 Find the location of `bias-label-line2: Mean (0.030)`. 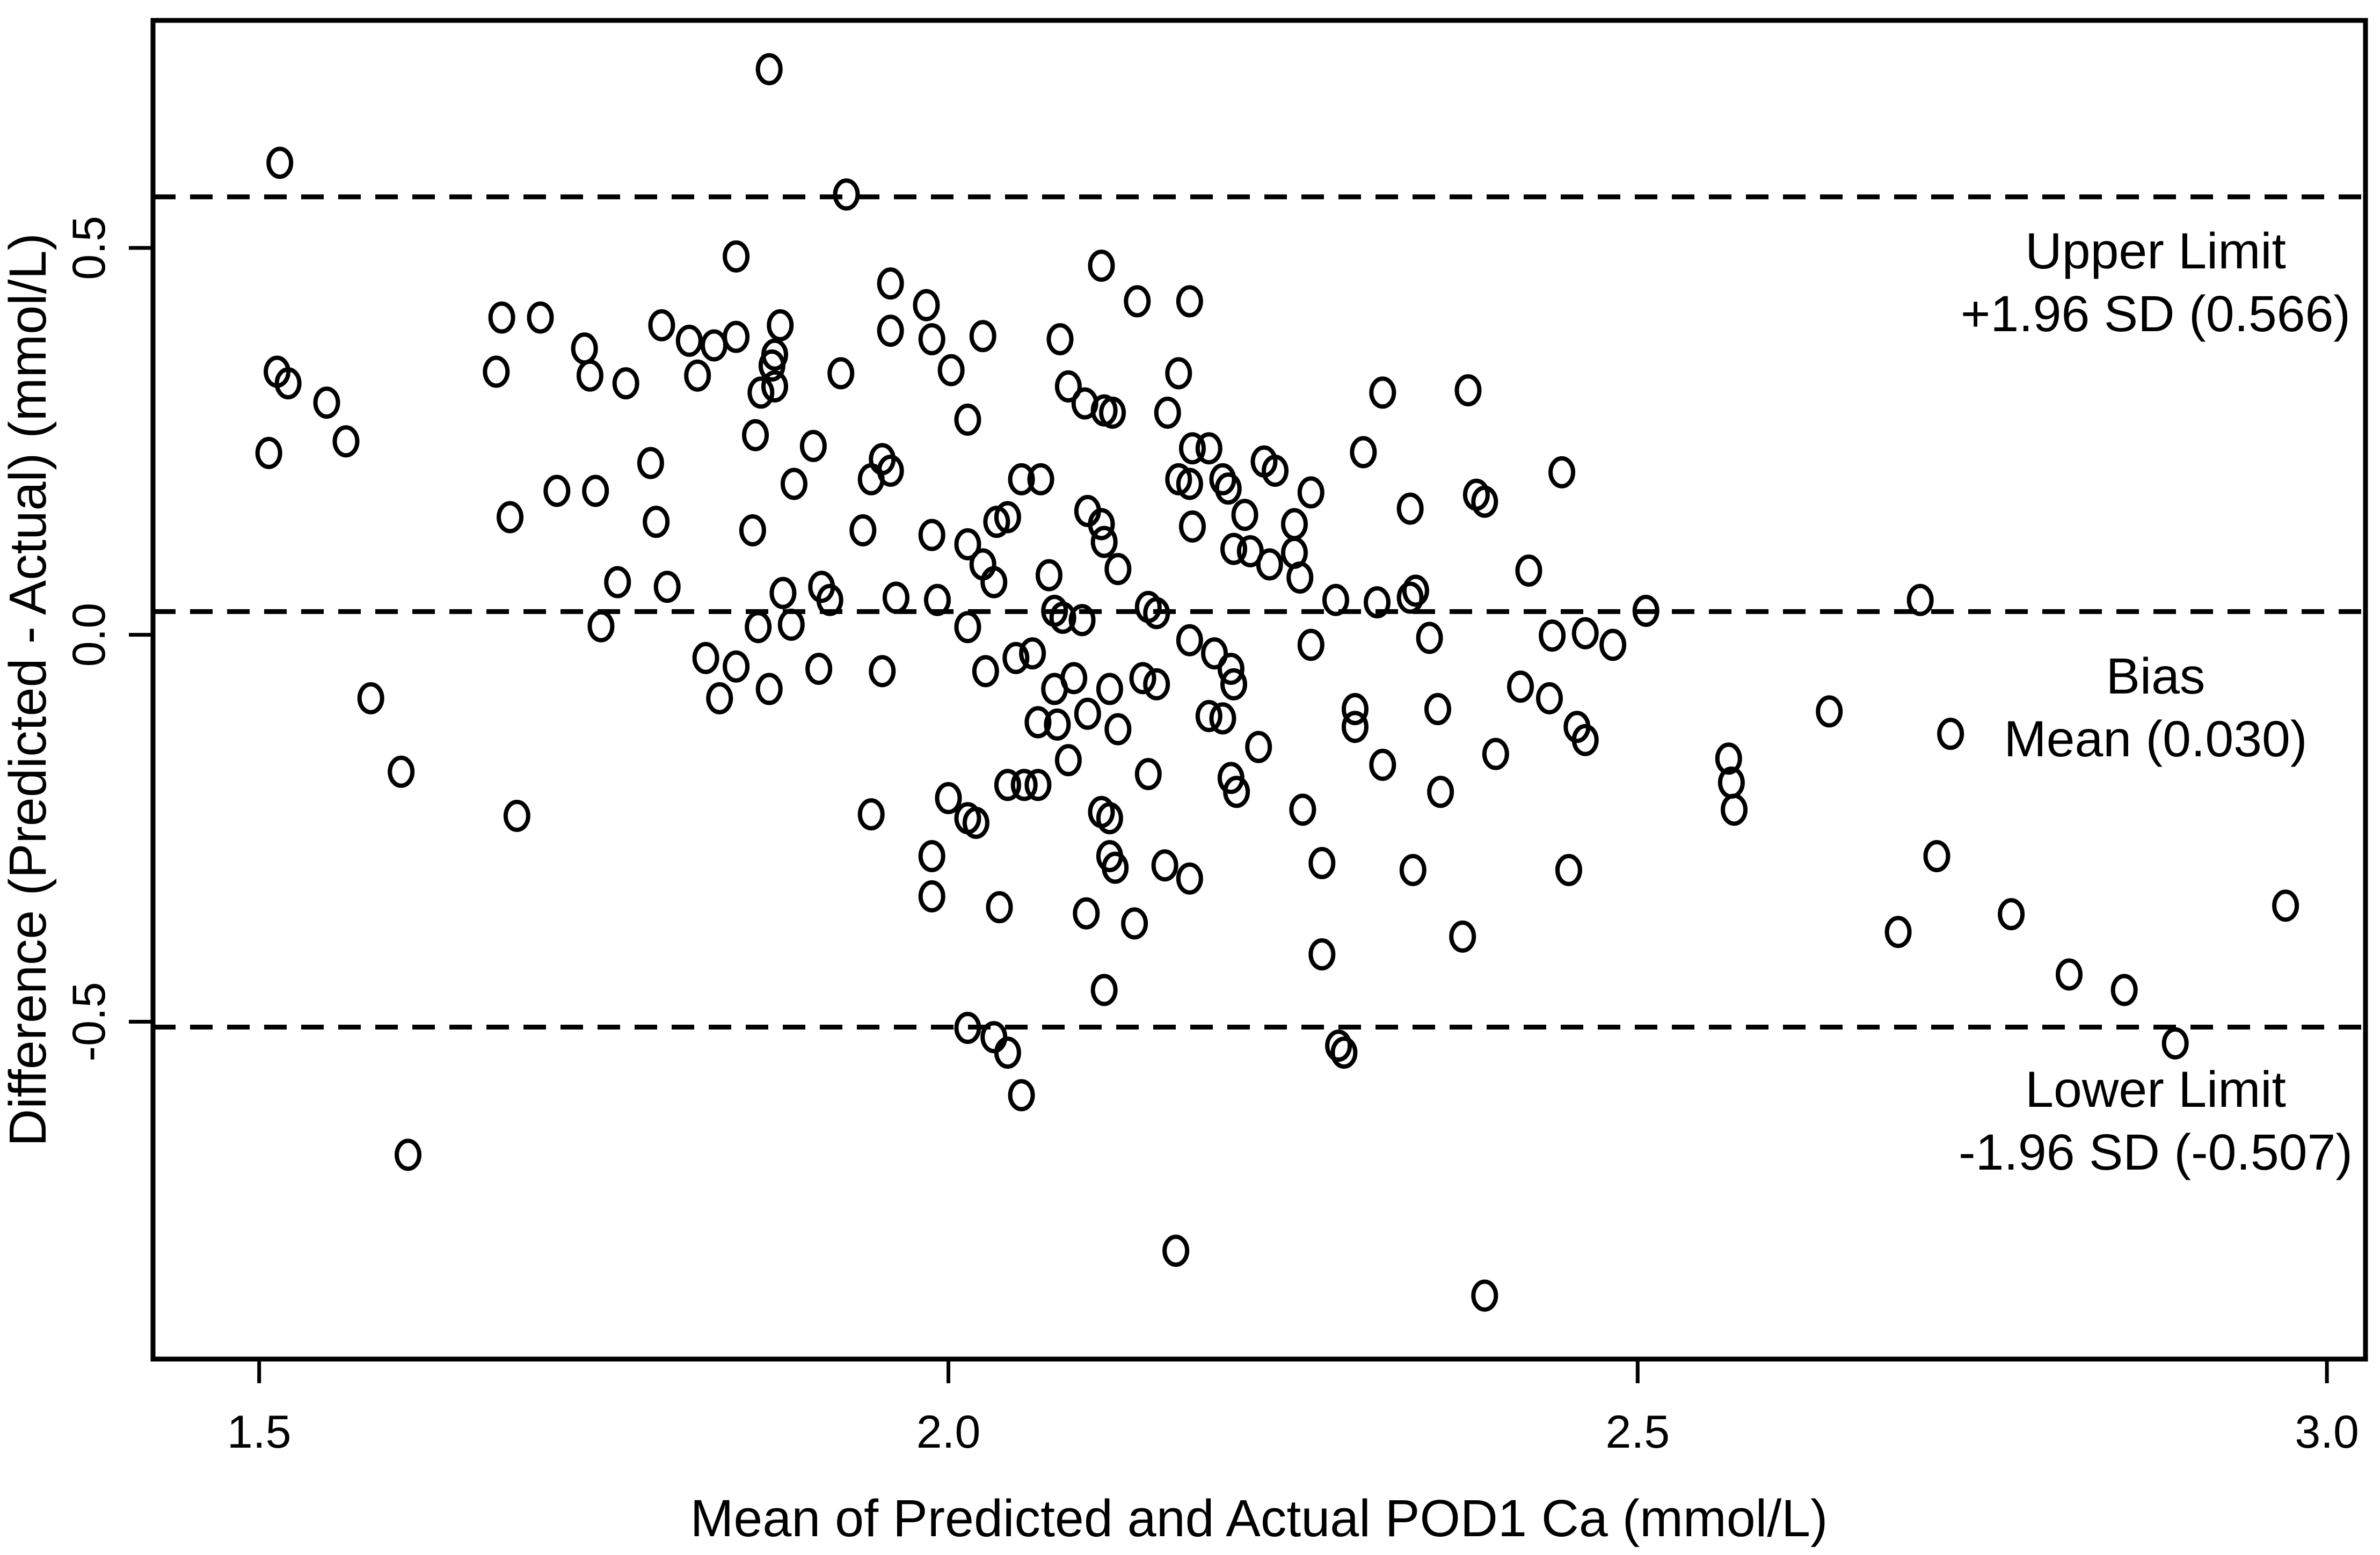

bias-label-line2: Mean (0.030) is located at coordinates (2155, 740).